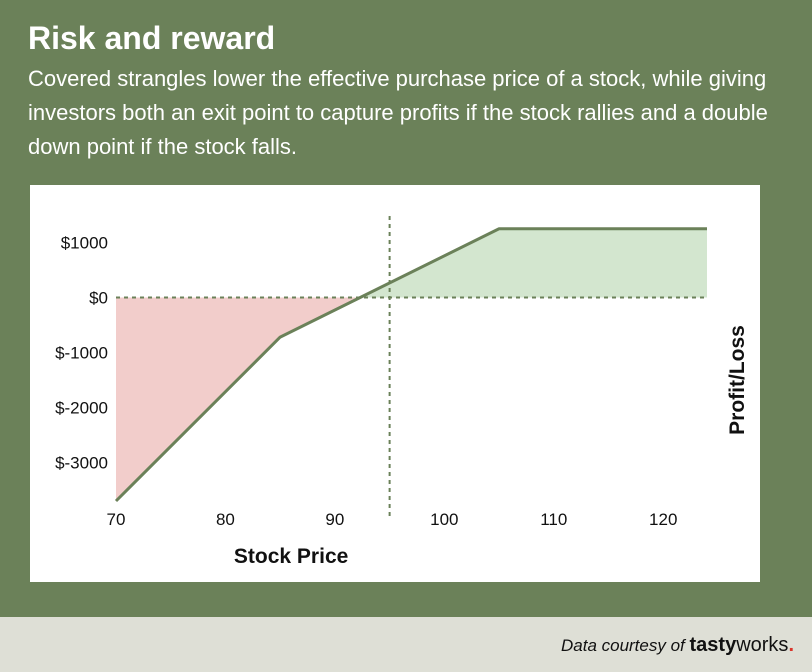  Describe the element at coordinates (81, 353) in the screenshot. I see `y-tick-label: $-1000` at that location.